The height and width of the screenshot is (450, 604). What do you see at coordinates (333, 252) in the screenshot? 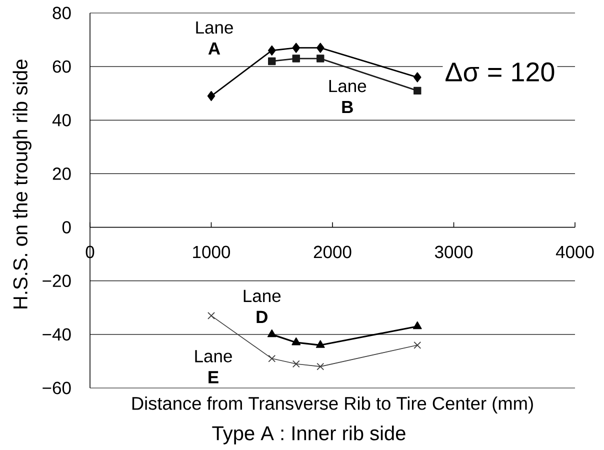
I see `x-tick-label: 2000` at bounding box center [333, 252].